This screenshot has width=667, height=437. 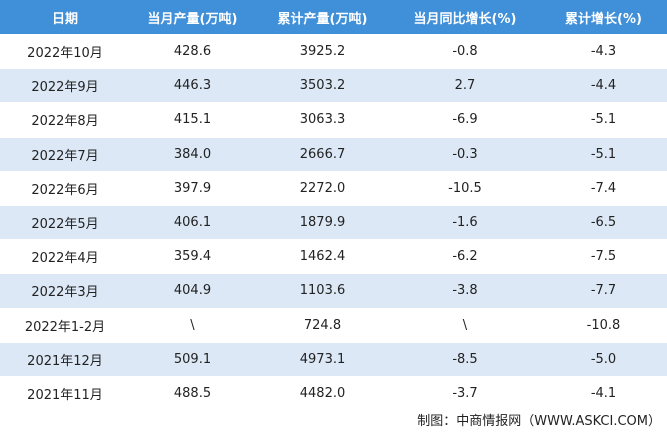 What do you see at coordinates (65, 188) in the screenshot?
I see `table-cell: 2022年6月` at bounding box center [65, 188].